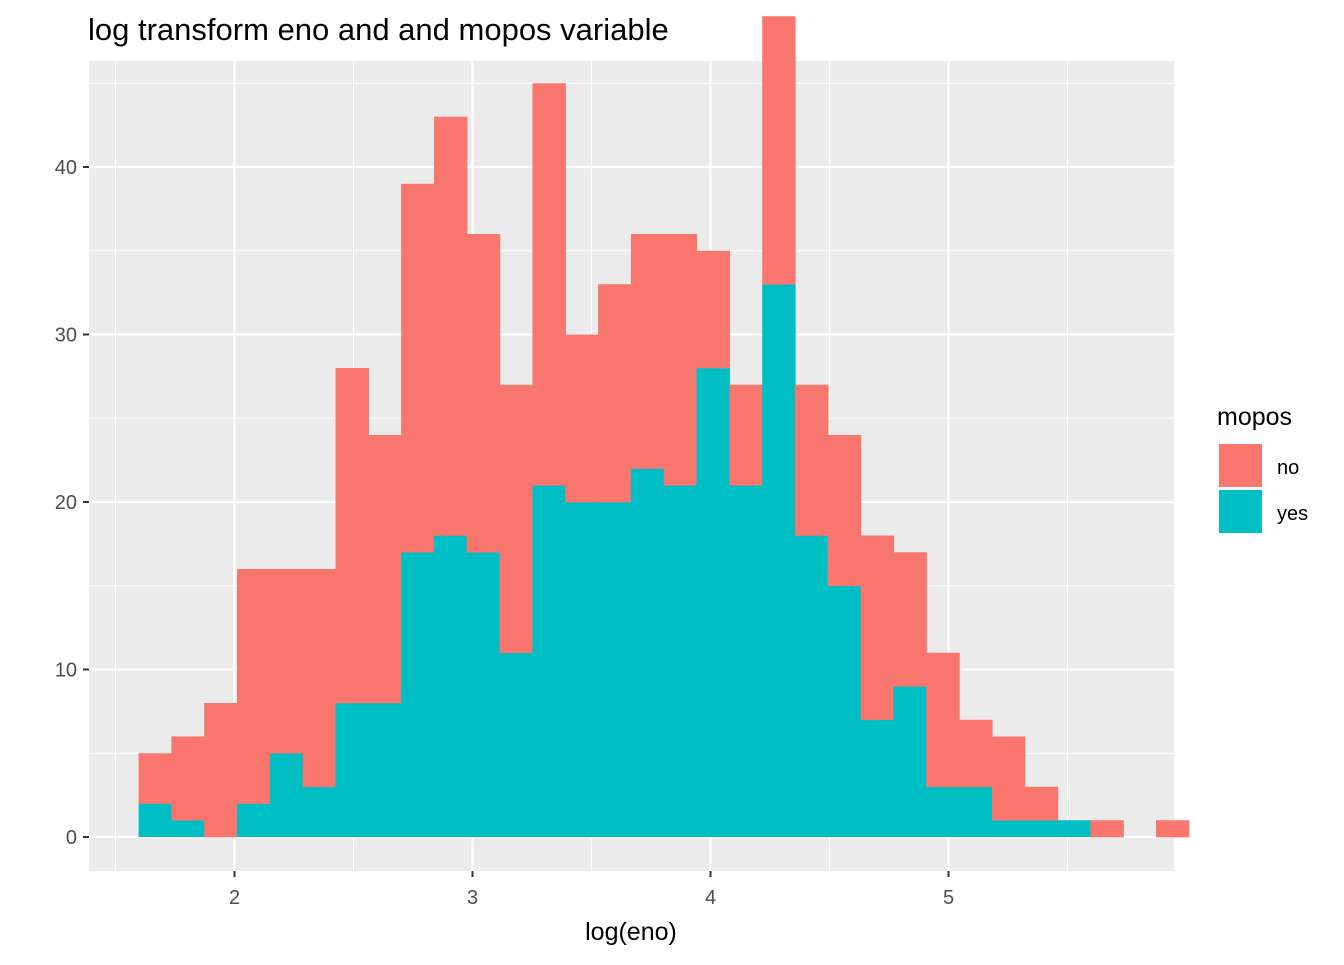 The width and height of the screenshot is (1344, 965). Describe the element at coordinates (1240, 465) in the screenshot. I see `legend-key-no` at that location.